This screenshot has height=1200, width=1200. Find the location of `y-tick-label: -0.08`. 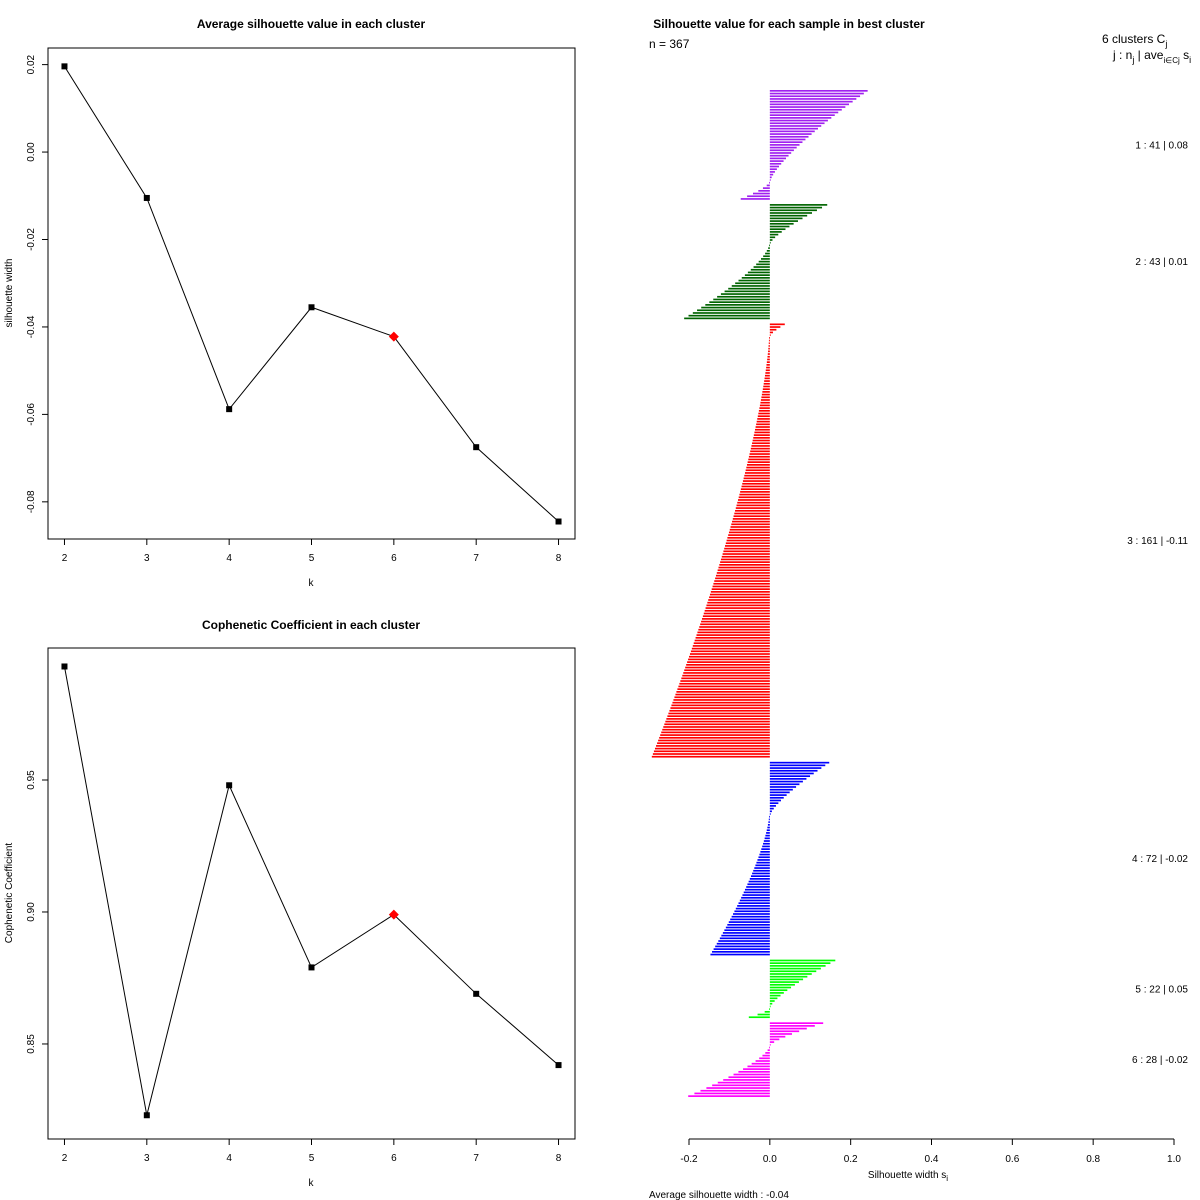

y-tick-label: -0.08 is located at coordinates (31, 501).